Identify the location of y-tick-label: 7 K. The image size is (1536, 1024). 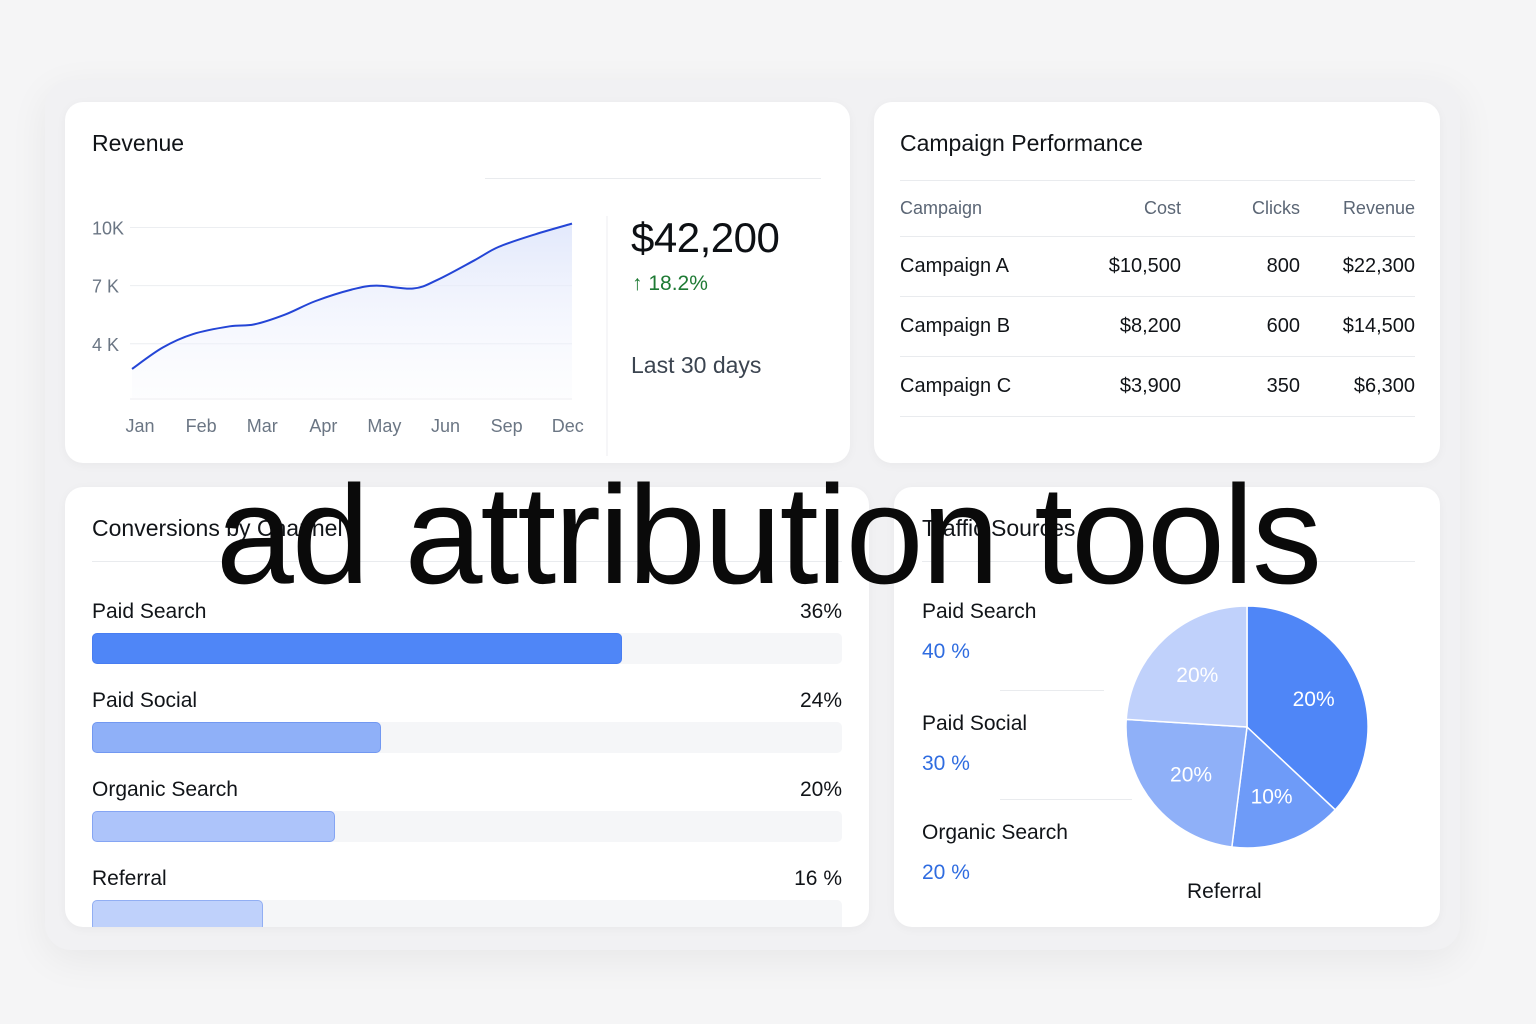
(105, 287).